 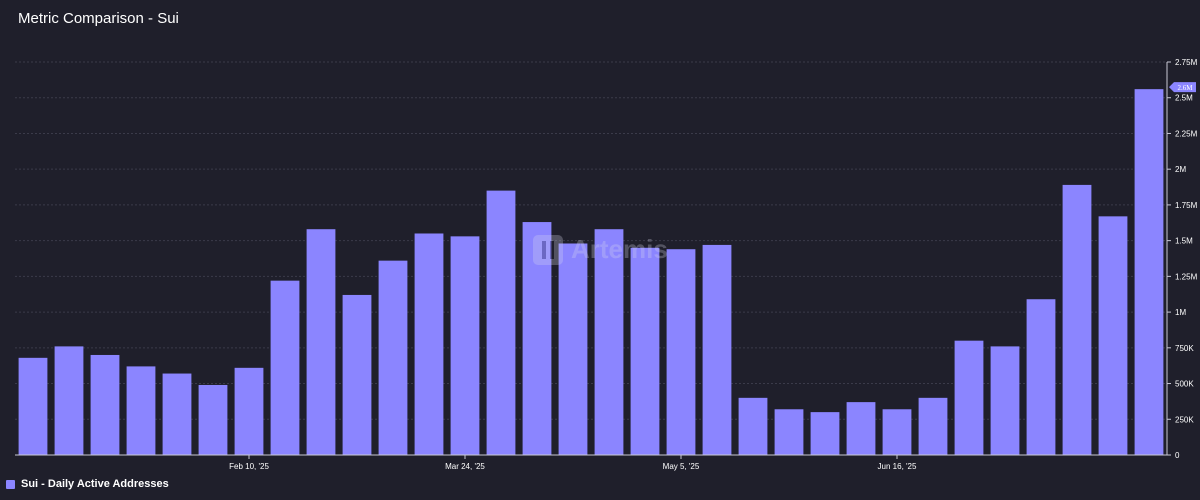 I want to click on legend: Sui - Daily Active Addresses, so click(x=87, y=484).